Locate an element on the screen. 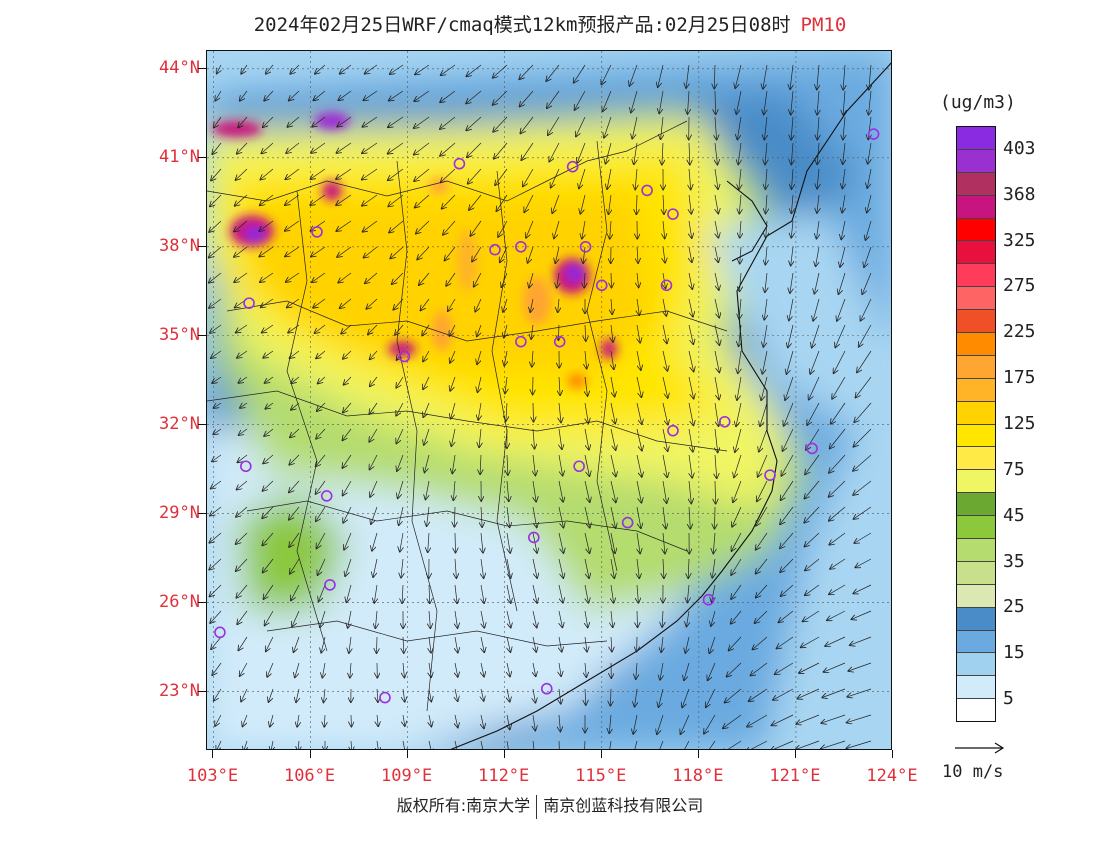 This screenshot has width=1100, height=850. colorbar-label: 125 is located at coordinates (1019, 423).